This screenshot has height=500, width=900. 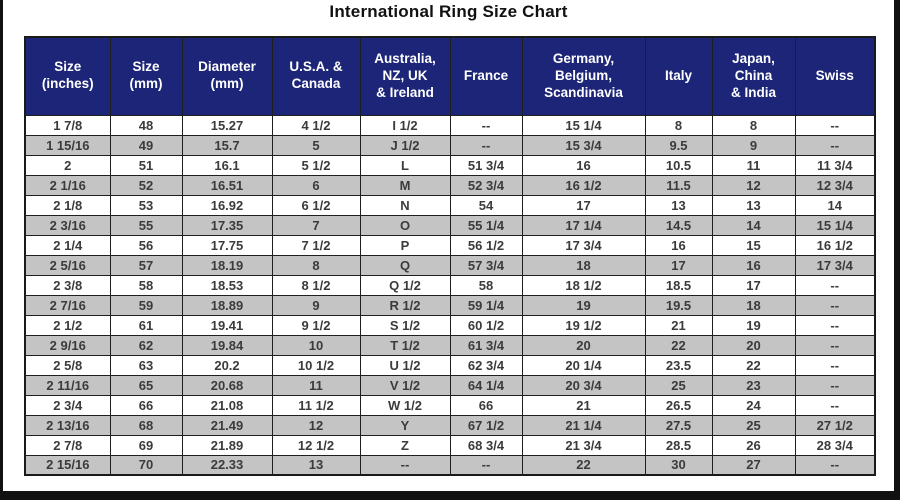 I want to click on cell-australia-nz-uk-ireland: N, so click(x=405, y=205).